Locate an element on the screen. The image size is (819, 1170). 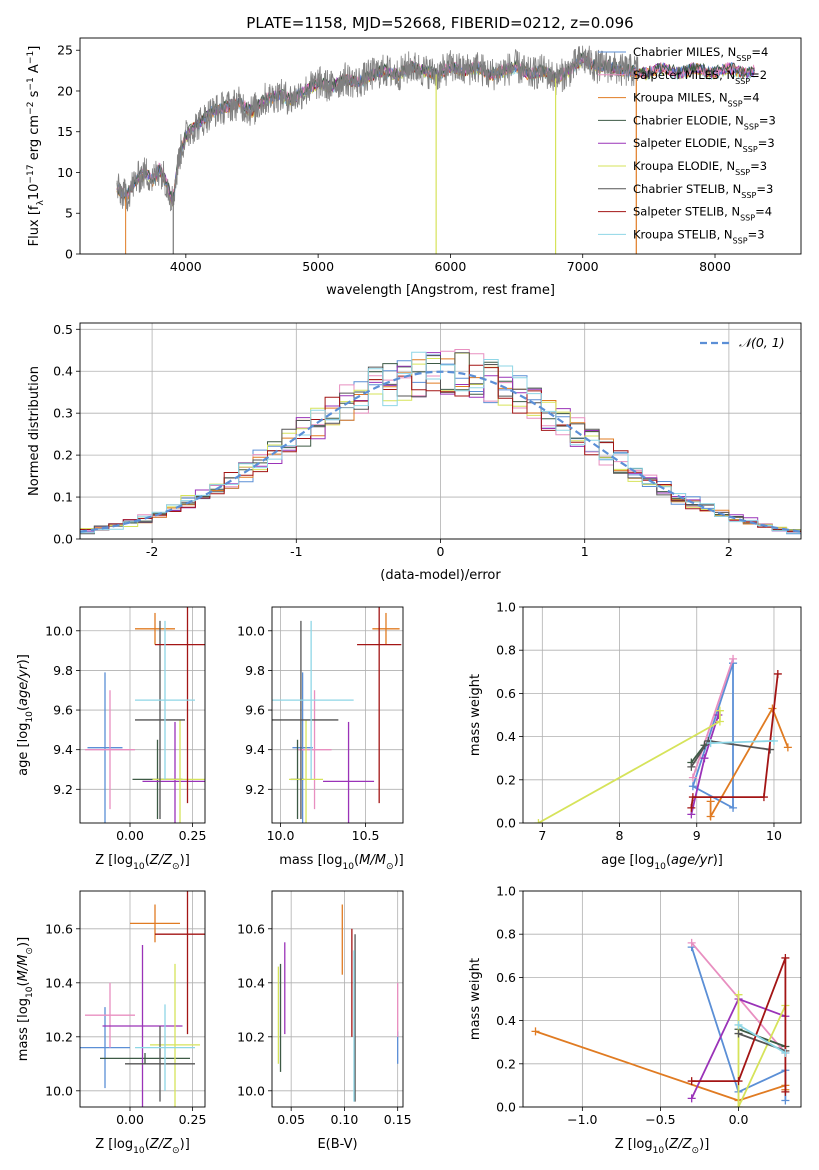
histogram-steps is located at coordinates (440, 444).